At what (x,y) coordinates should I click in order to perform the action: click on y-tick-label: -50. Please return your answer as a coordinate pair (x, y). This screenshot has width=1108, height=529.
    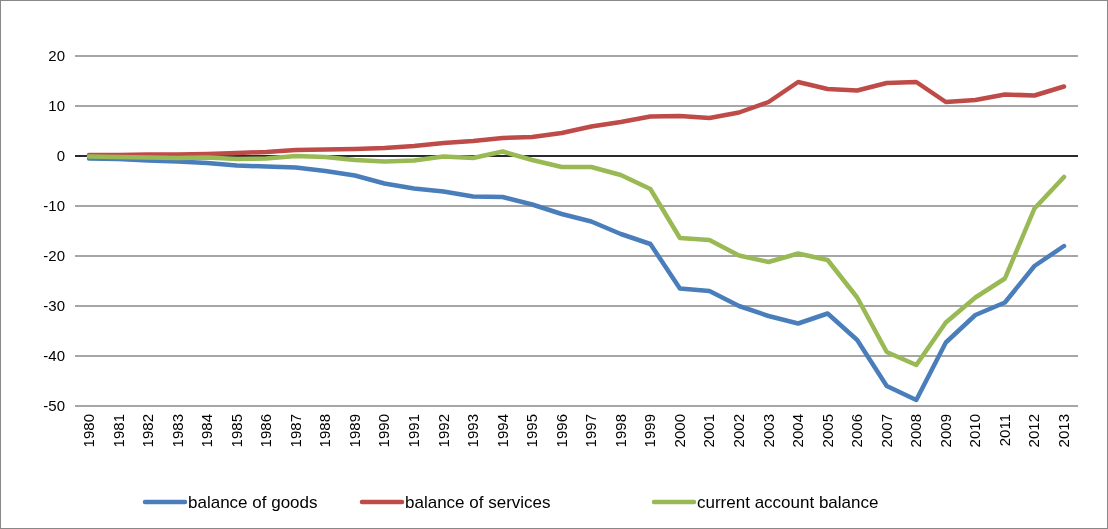
    Looking at the image, I should click on (54, 406).